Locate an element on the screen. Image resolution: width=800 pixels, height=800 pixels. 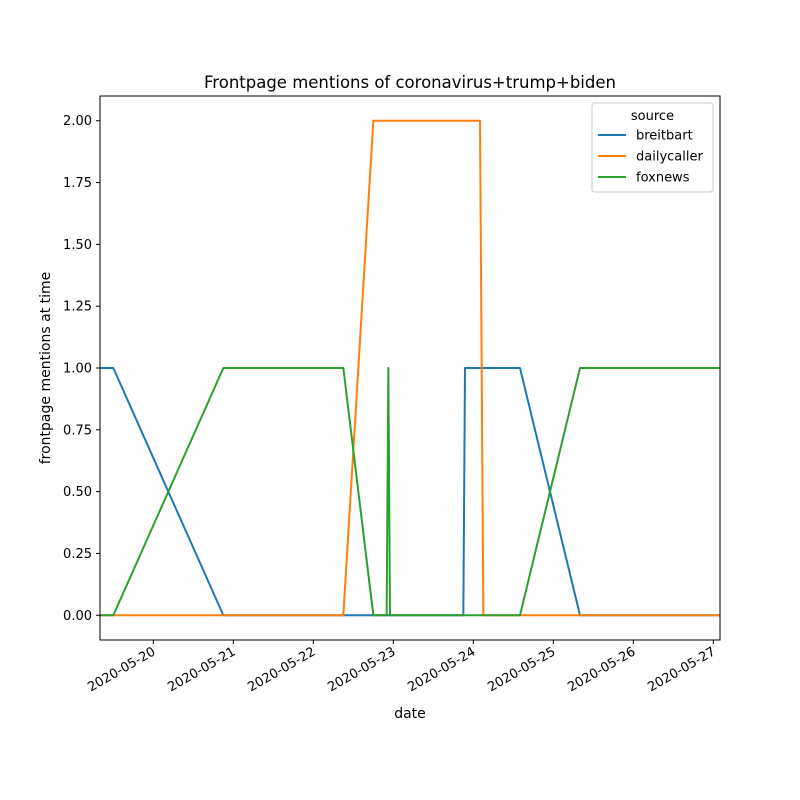
y-tick-label: 0.50 is located at coordinates (77, 492).